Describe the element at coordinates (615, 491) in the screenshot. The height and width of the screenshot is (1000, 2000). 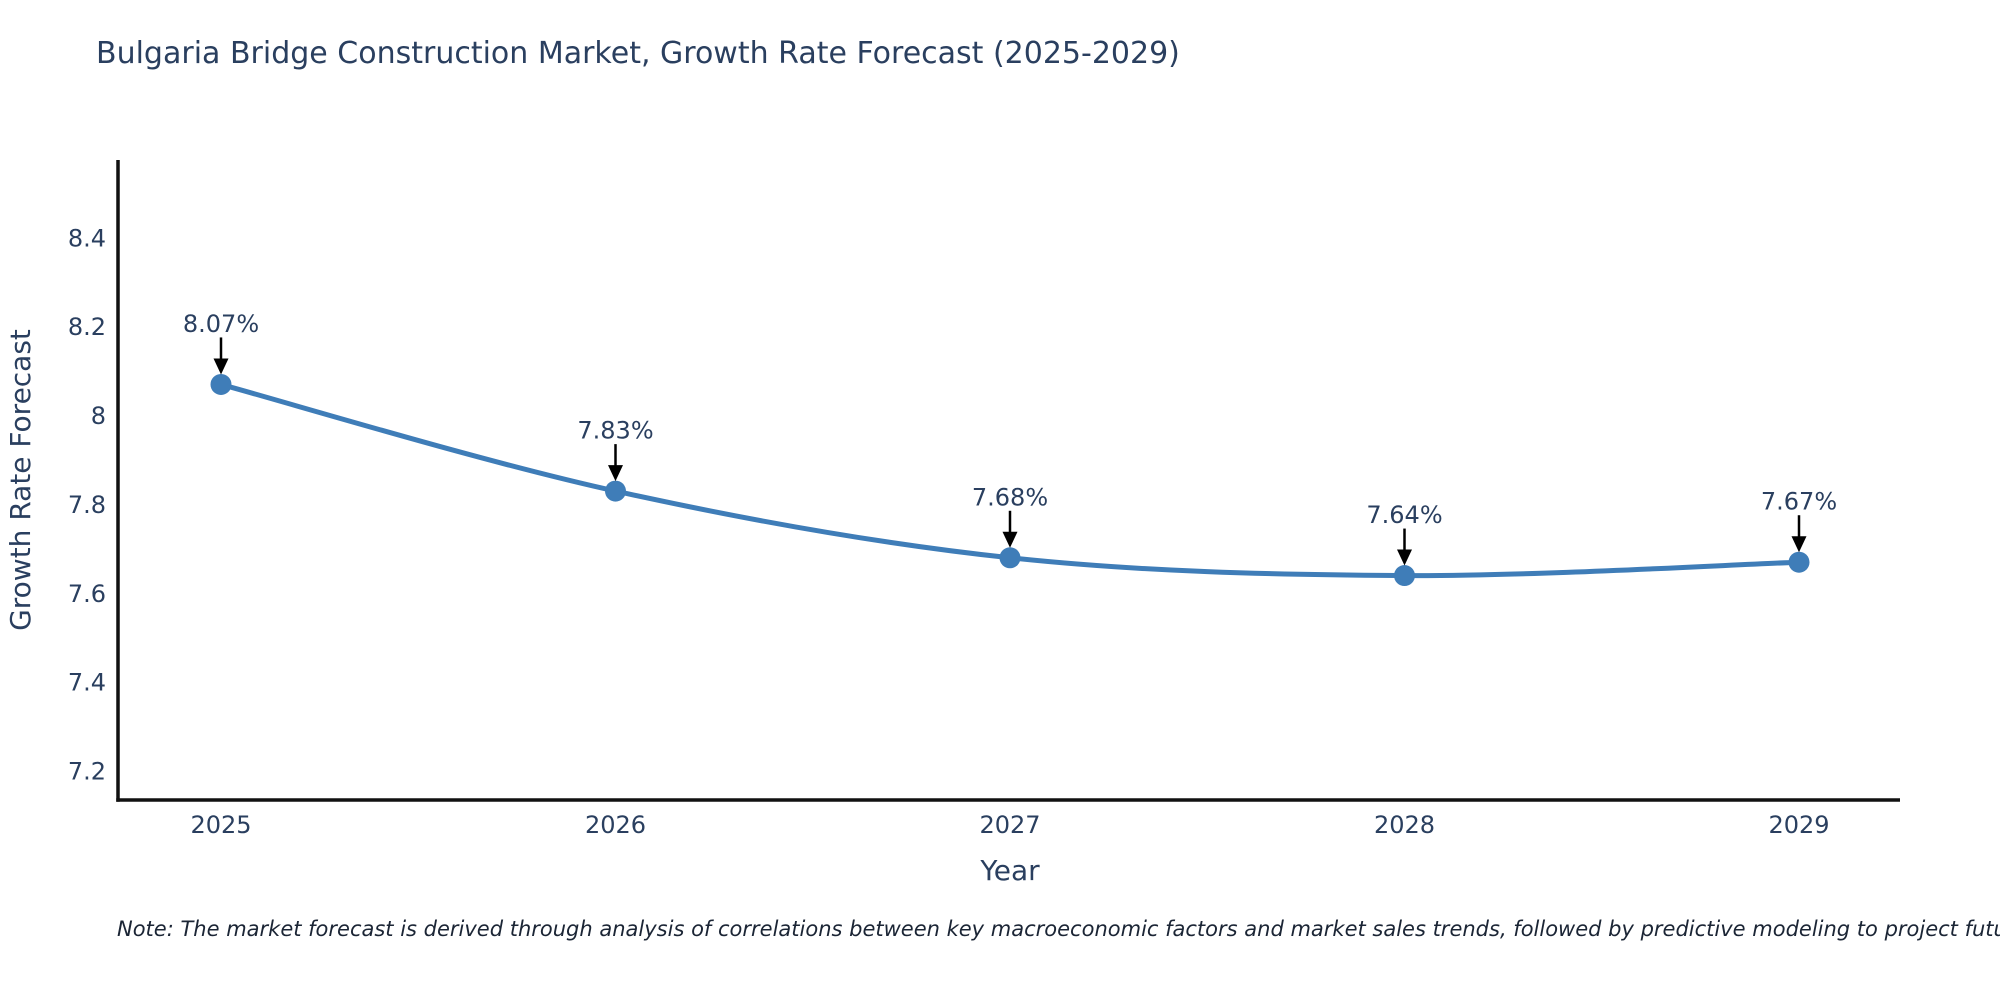
I see `data-point-2026` at that location.